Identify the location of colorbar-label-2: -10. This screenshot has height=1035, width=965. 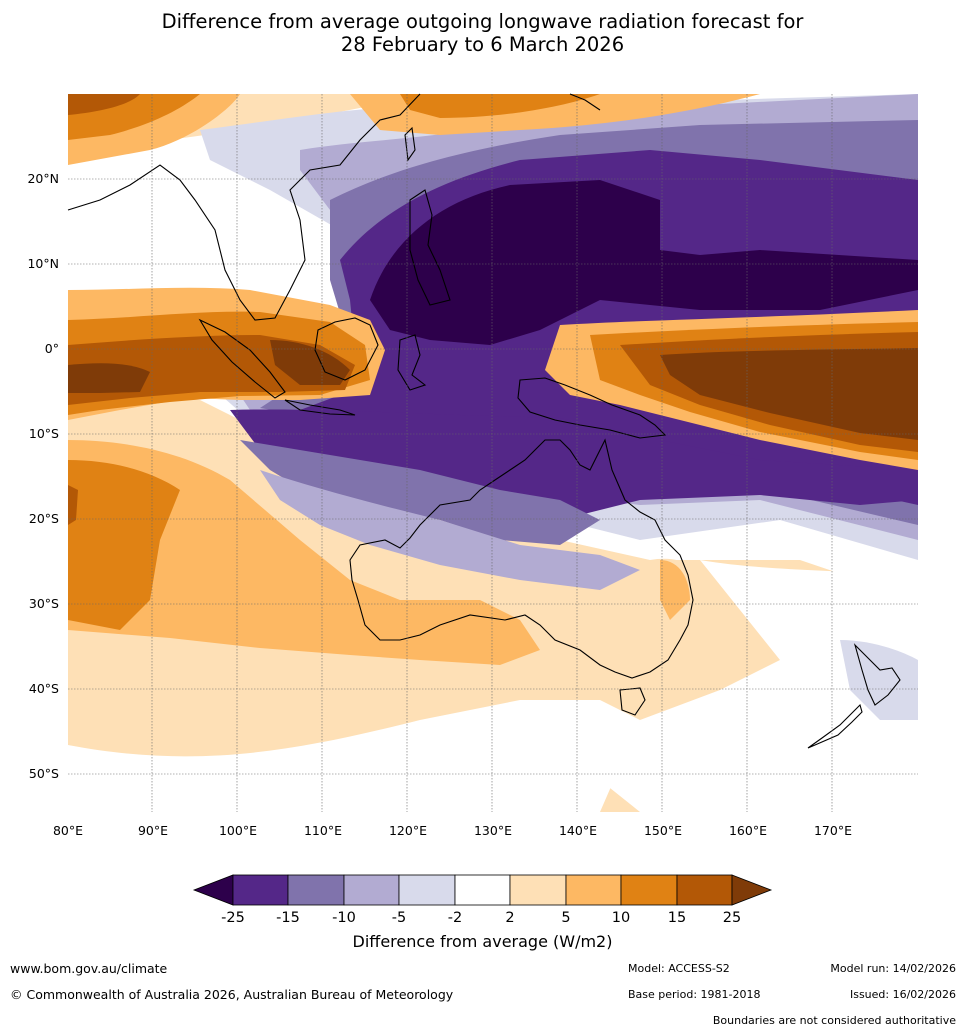
(344, 918).